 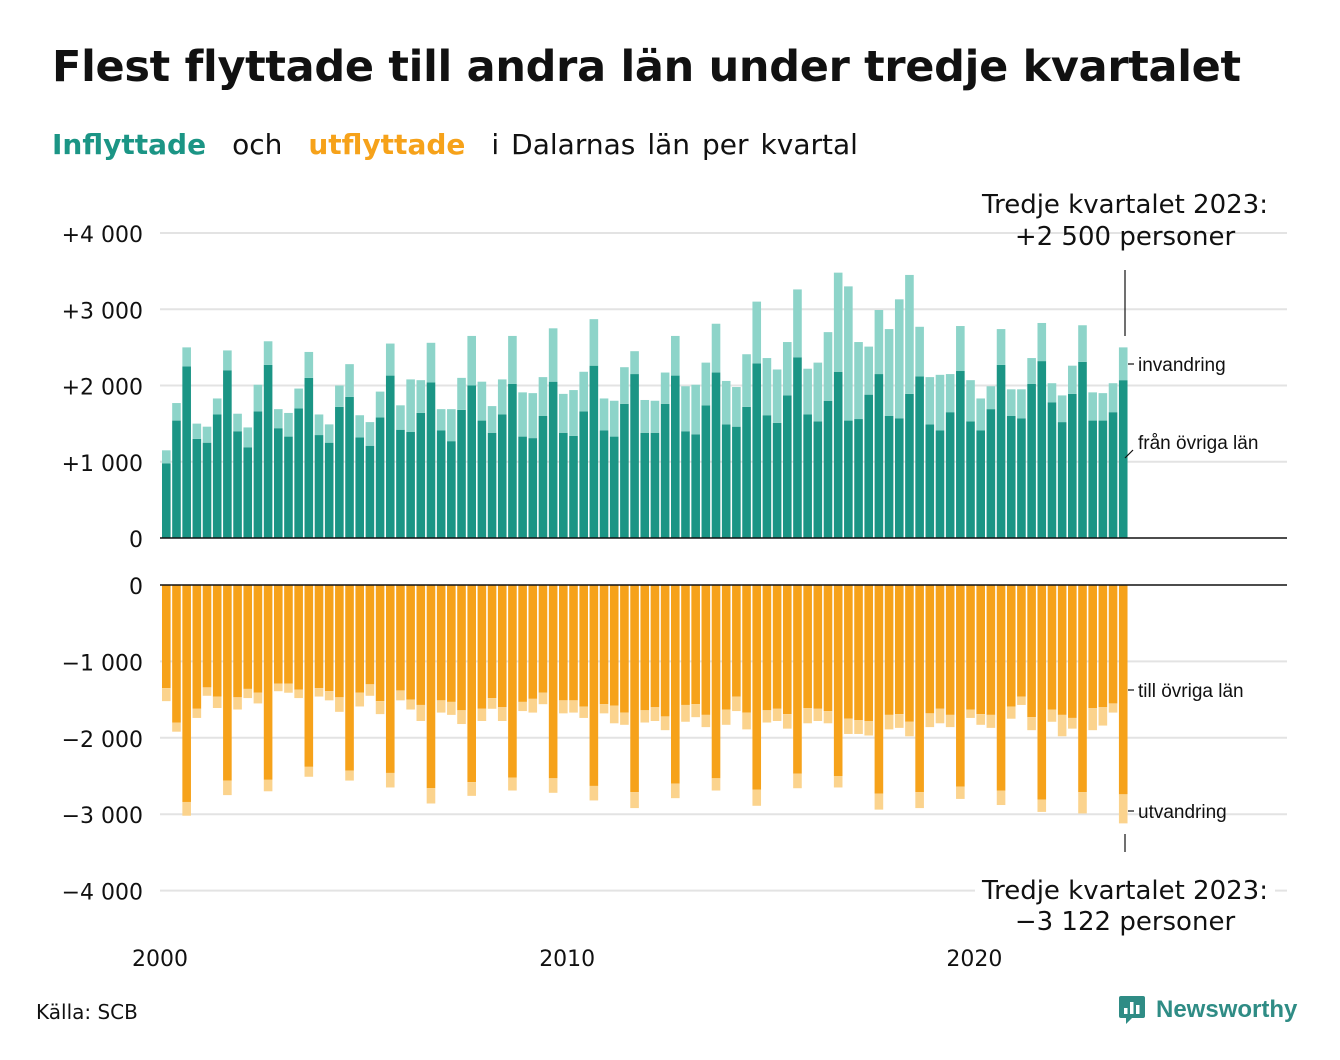 I want to click on subtitle-word: per, so click(x=725, y=144).